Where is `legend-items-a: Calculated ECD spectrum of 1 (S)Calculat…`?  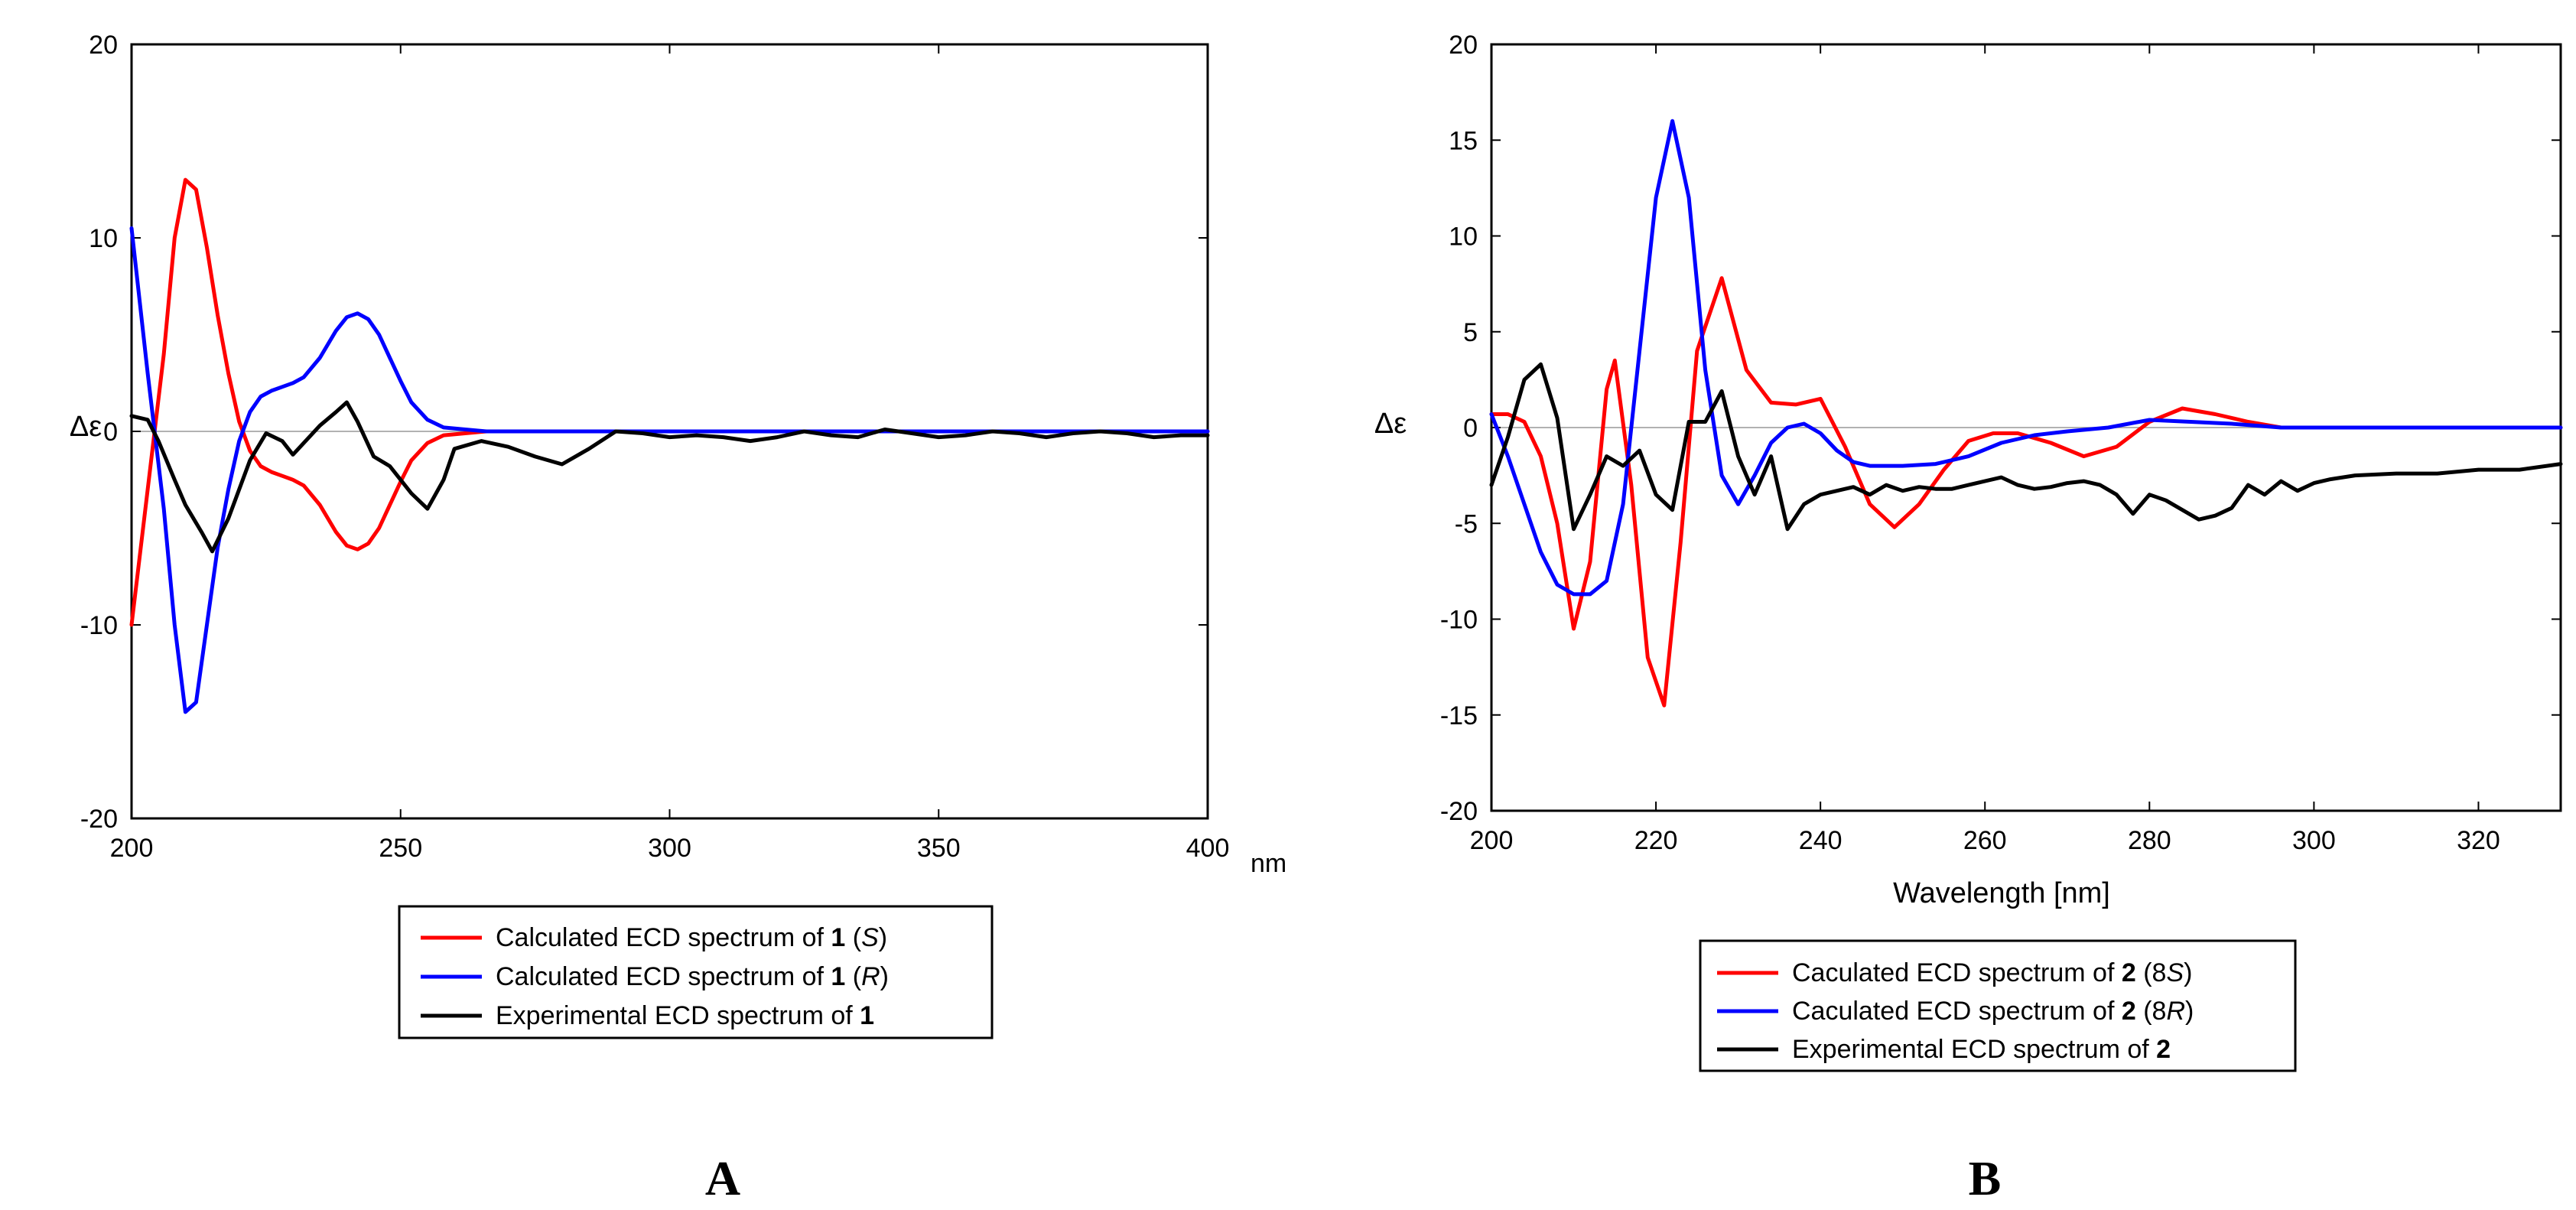
legend-items-a: Calculated ECD spectrum of 1 (S)Calculat… is located at coordinates (655, 977).